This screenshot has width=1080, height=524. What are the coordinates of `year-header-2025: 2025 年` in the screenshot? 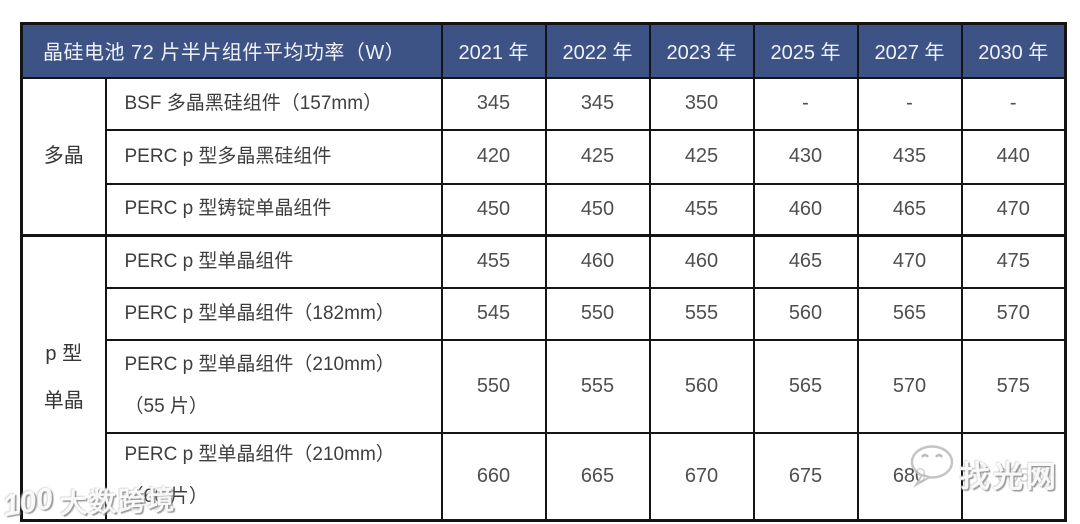 It's located at (805, 50).